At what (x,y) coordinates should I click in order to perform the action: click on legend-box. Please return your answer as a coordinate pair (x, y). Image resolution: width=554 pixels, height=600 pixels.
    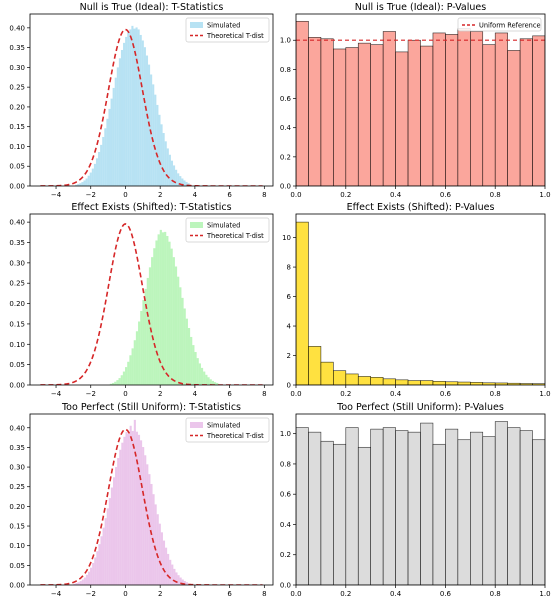
    Looking at the image, I should click on (227, 430).